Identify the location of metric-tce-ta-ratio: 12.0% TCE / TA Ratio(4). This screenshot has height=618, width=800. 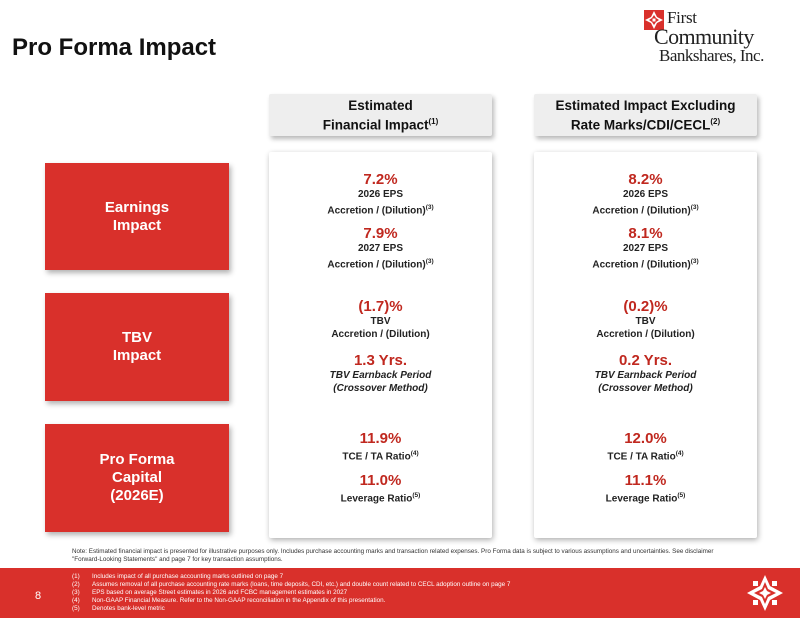
(645, 446).